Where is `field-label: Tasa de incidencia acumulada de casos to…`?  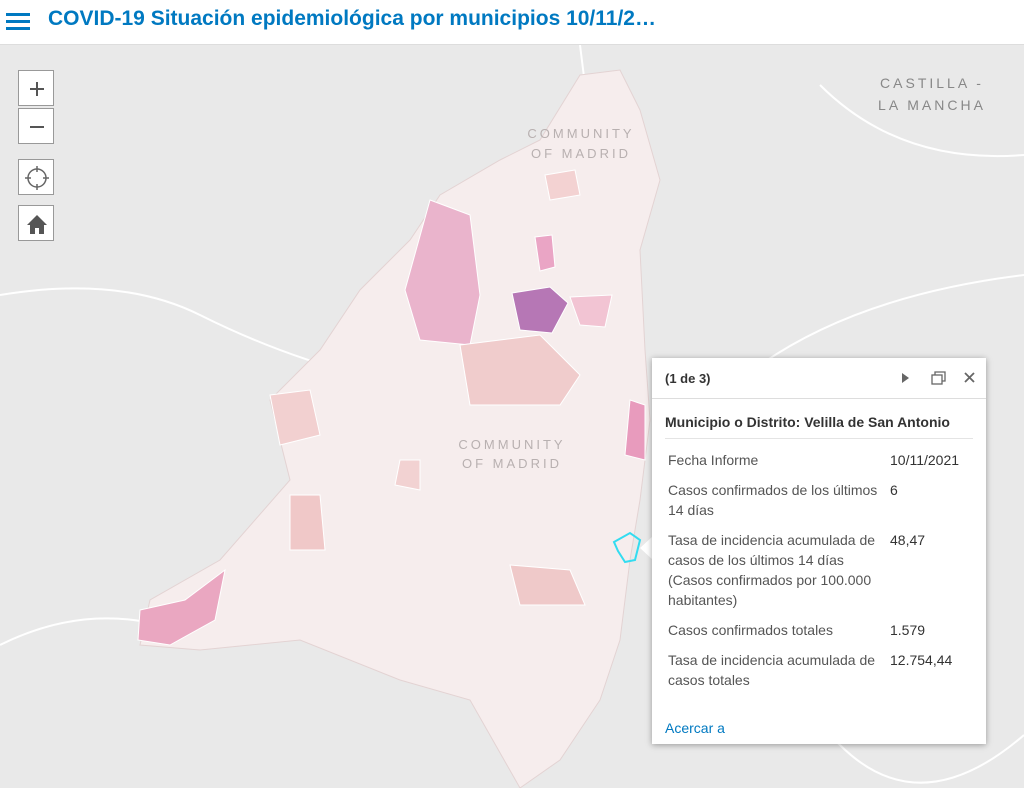 field-label: Tasa de incidencia acumulada de casos to… is located at coordinates (772, 670).